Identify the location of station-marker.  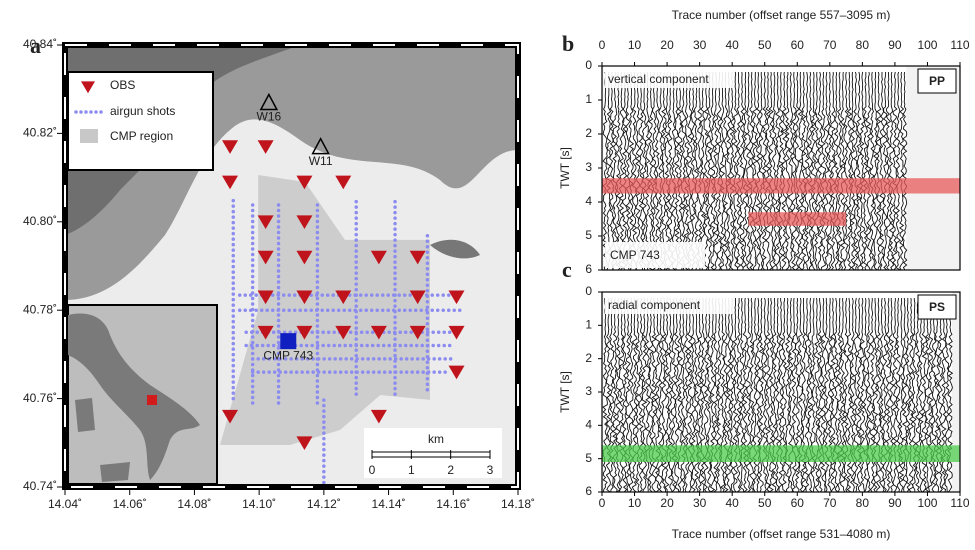
(320, 146).